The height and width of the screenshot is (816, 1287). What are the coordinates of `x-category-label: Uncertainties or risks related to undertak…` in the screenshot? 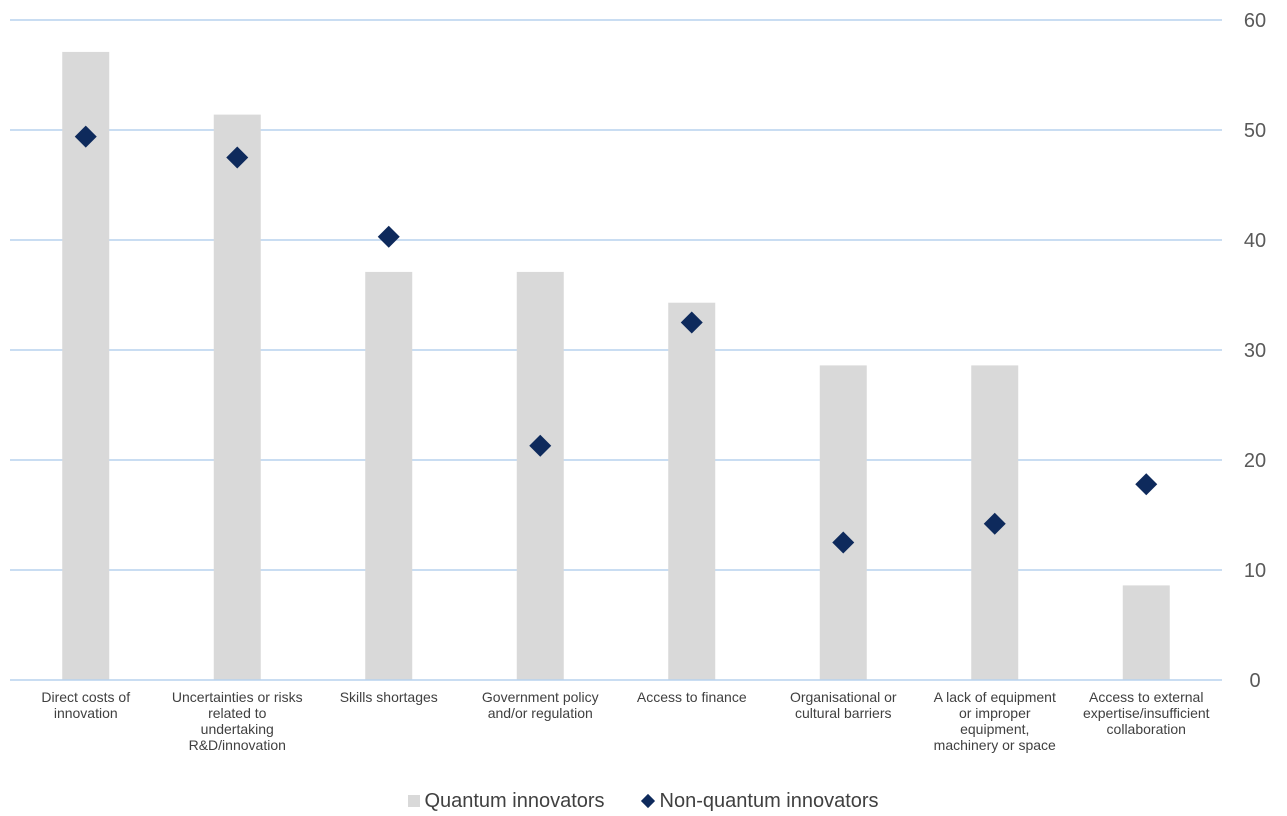 It's located at (237, 721).